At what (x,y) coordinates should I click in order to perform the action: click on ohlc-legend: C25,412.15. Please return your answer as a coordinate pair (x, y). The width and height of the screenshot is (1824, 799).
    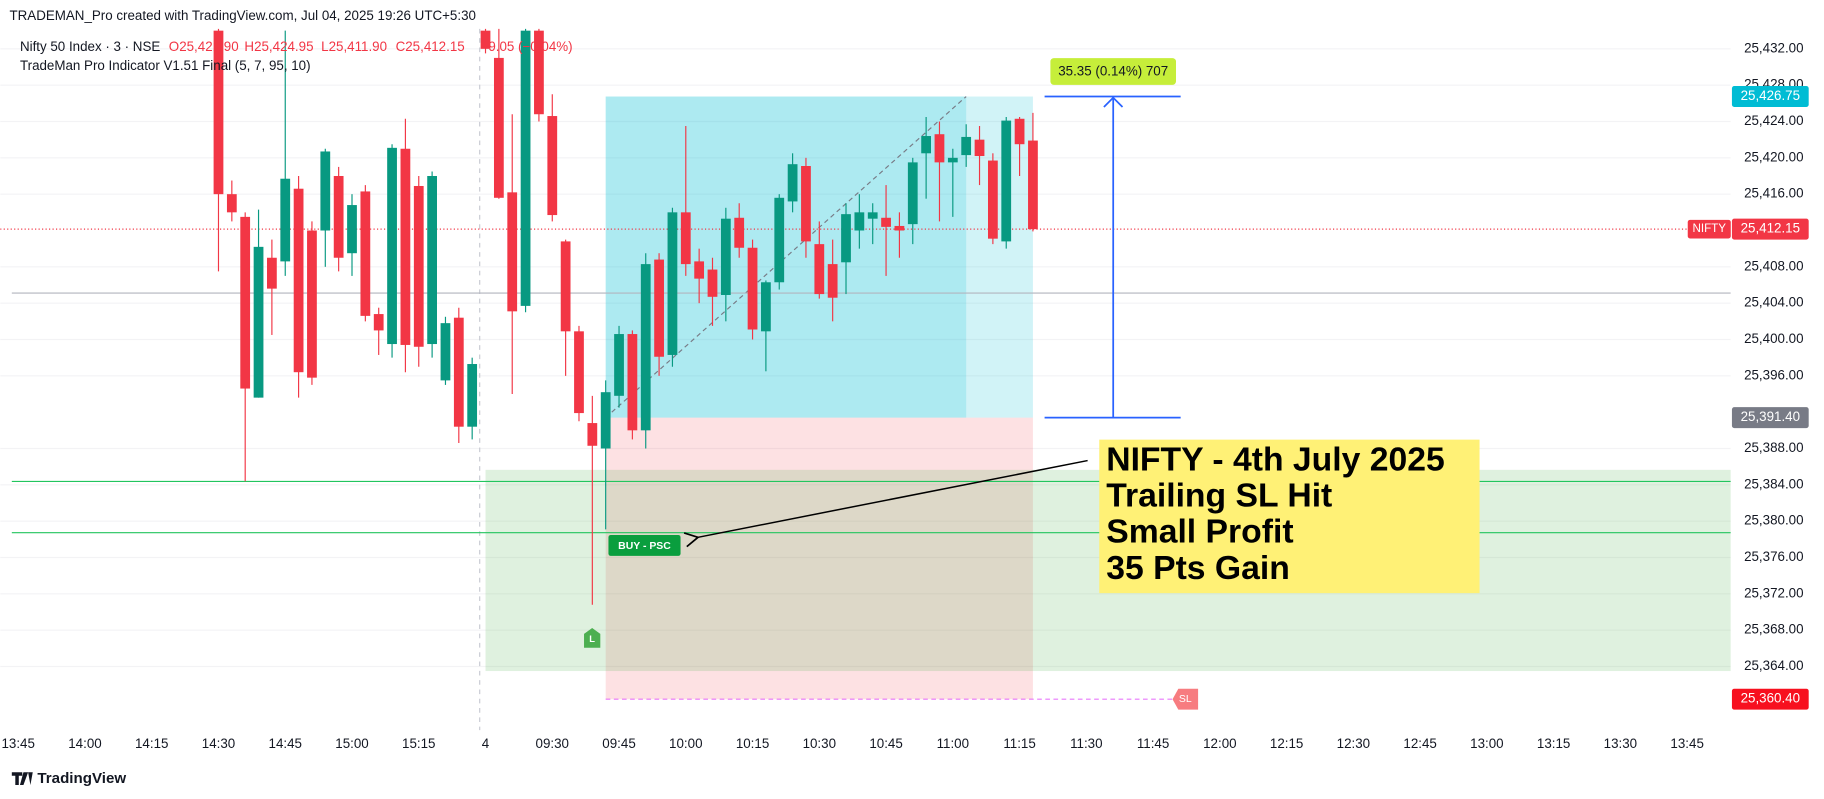
    Looking at the image, I should click on (430, 46).